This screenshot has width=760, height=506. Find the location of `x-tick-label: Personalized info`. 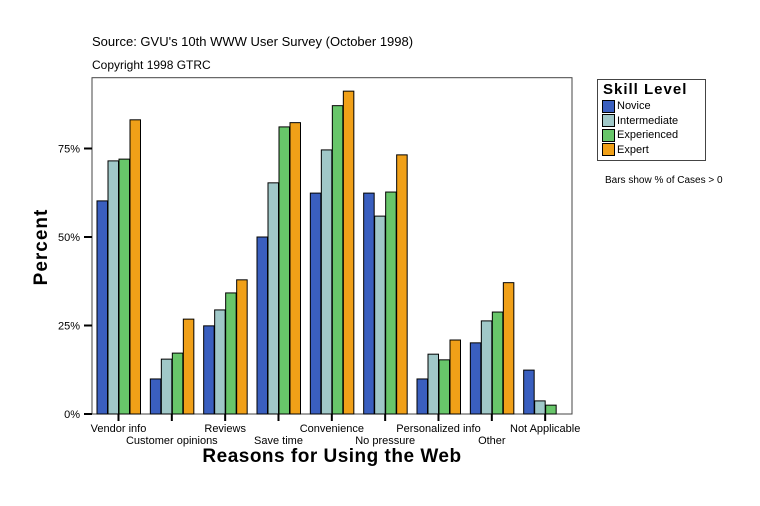

x-tick-label: Personalized info is located at coordinates (438, 429).